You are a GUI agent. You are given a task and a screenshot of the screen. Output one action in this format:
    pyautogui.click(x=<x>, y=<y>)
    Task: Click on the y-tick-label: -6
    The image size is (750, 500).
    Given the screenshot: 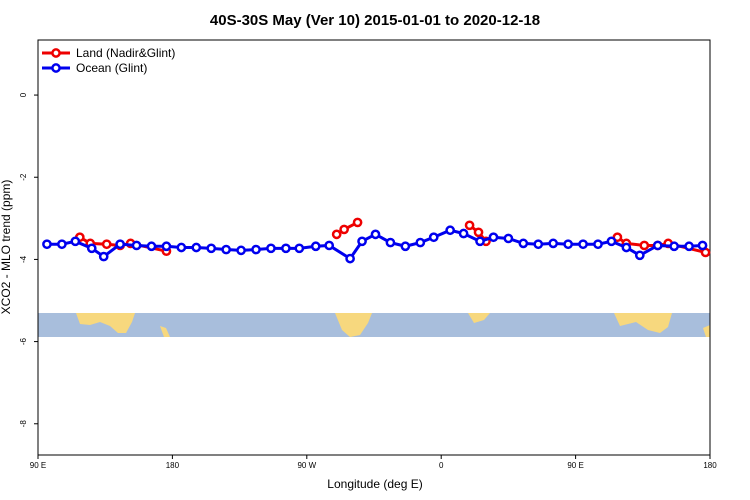 What is the action you would take?
    pyautogui.click(x=23, y=341)
    